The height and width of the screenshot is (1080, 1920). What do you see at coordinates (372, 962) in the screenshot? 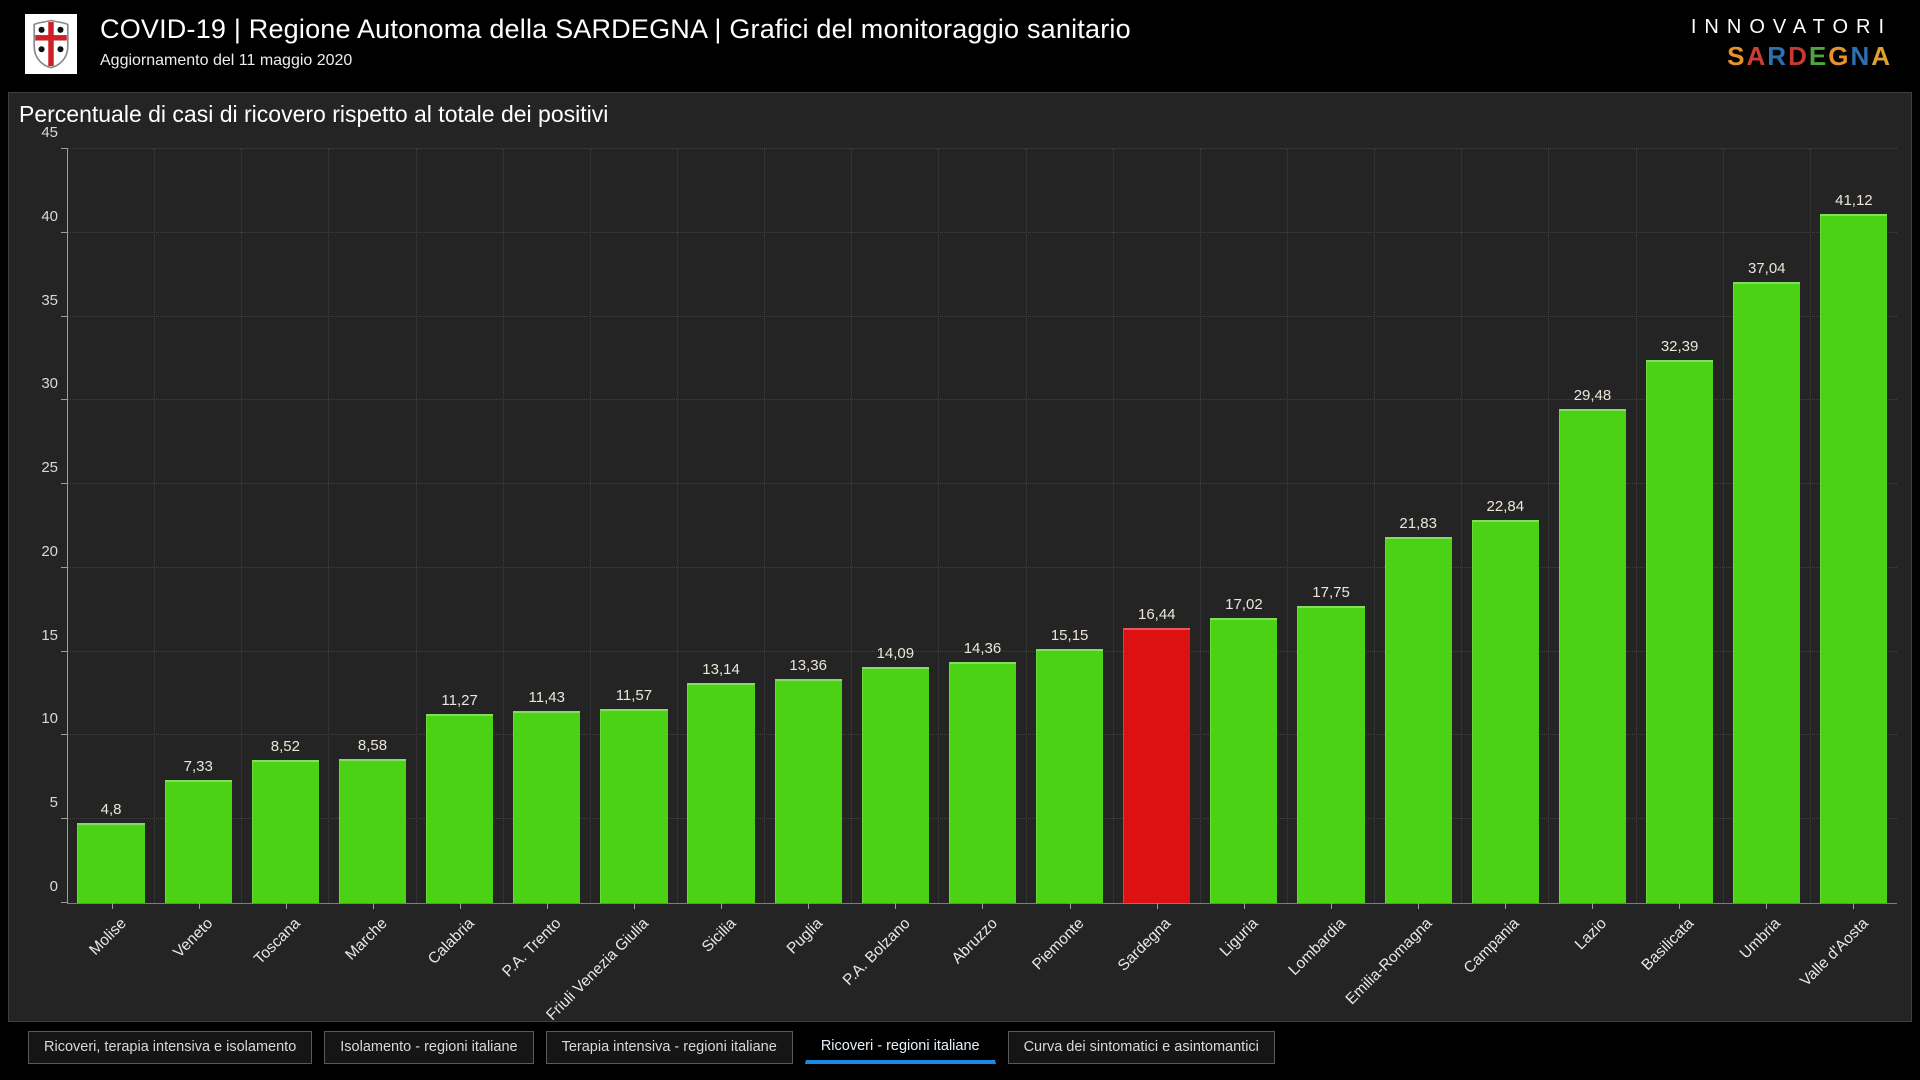
I see `x-label-slot: Marche` at bounding box center [372, 962].